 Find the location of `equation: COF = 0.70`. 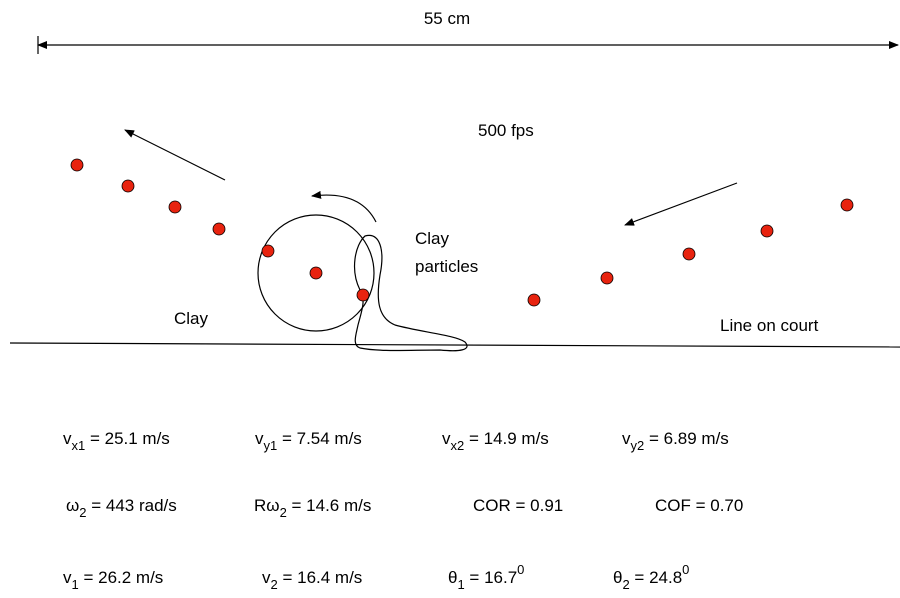

equation: COF = 0.70 is located at coordinates (699, 505).